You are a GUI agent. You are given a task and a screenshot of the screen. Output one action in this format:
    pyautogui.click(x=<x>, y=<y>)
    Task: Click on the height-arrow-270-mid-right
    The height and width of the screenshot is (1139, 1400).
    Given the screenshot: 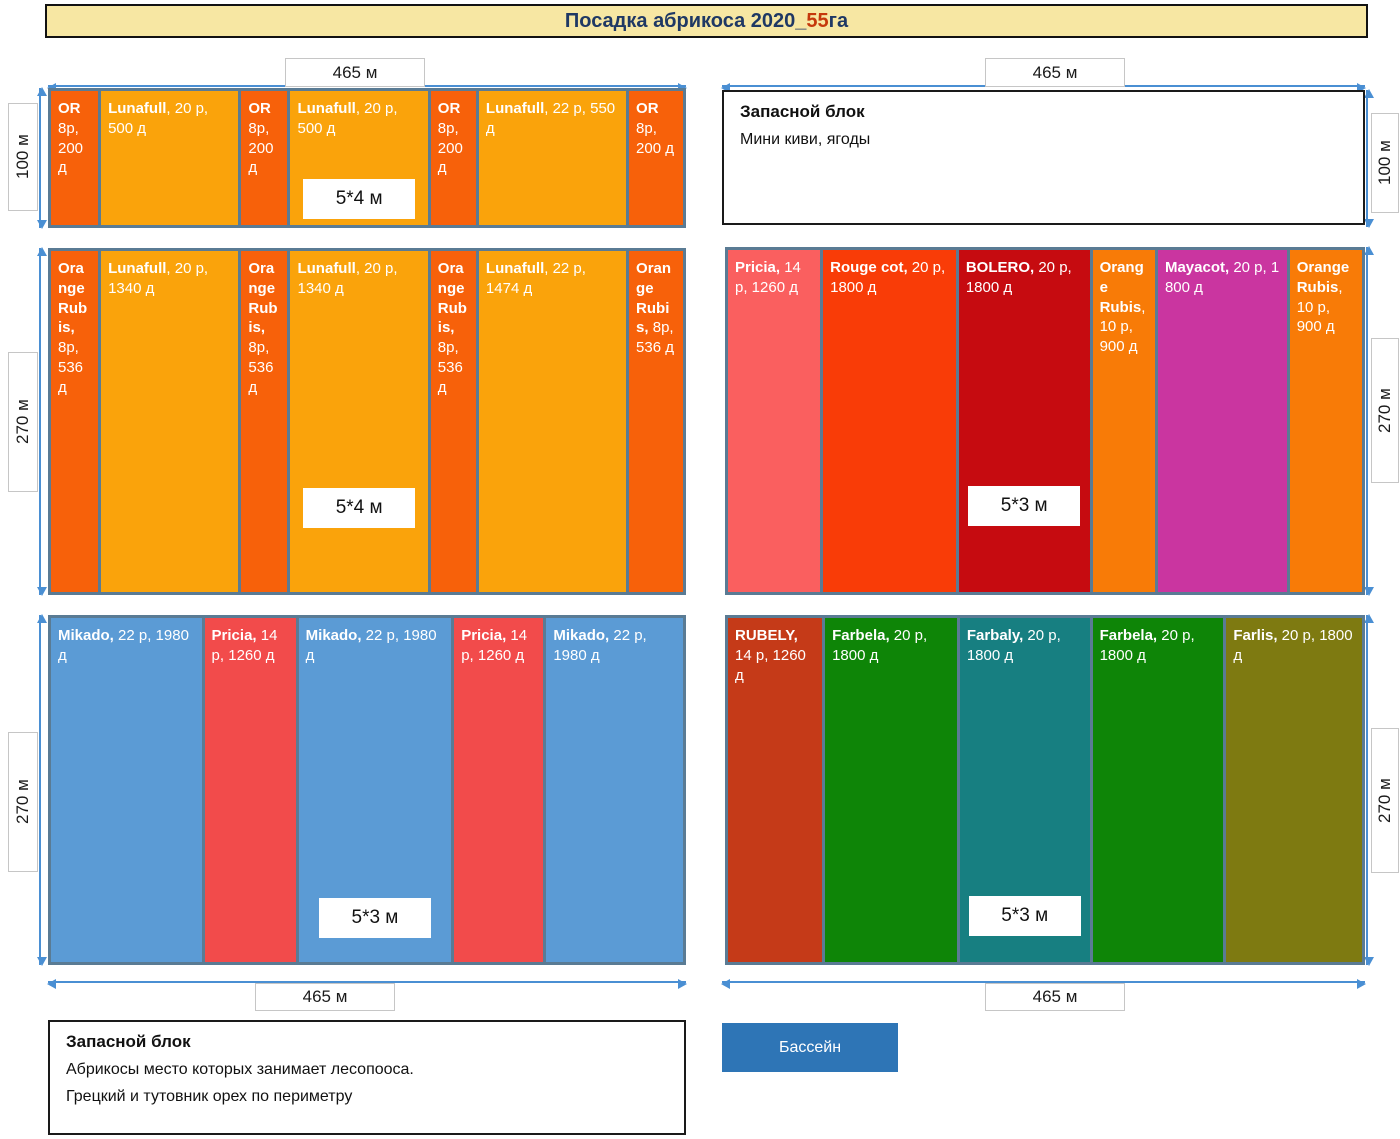 What is the action you would take?
    pyautogui.click(x=1369, y=421)
    